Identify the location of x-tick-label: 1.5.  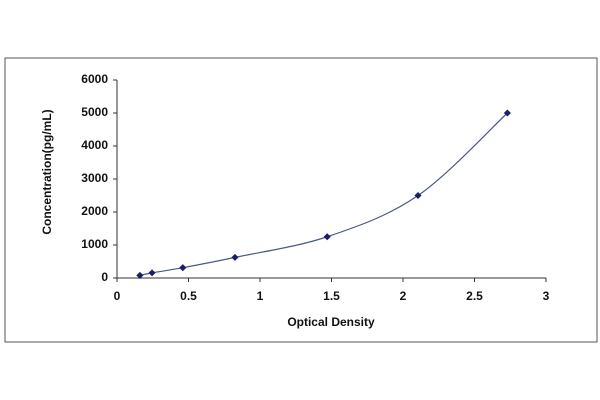
(331, 296).